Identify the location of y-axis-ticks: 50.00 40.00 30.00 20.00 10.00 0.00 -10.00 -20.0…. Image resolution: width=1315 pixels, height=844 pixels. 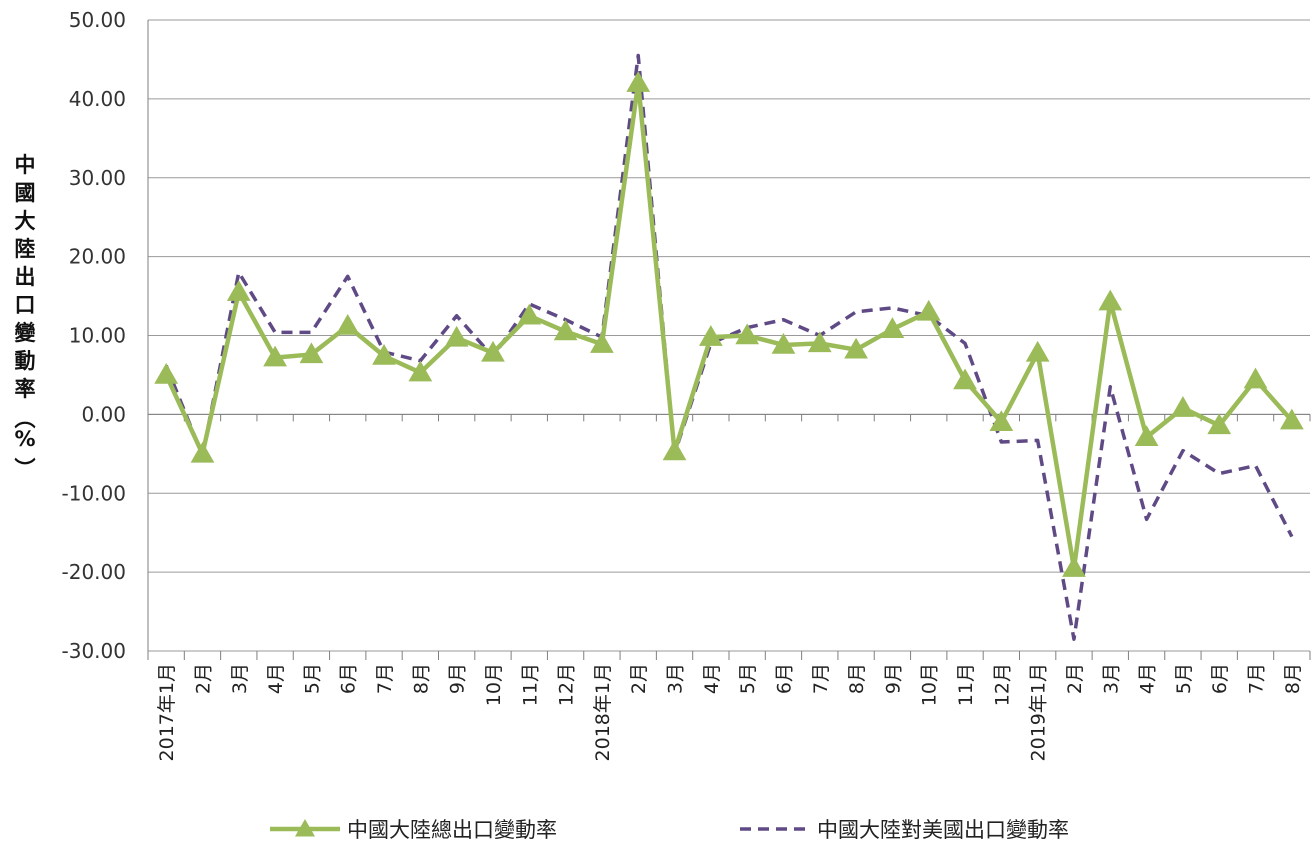
(94, 335).